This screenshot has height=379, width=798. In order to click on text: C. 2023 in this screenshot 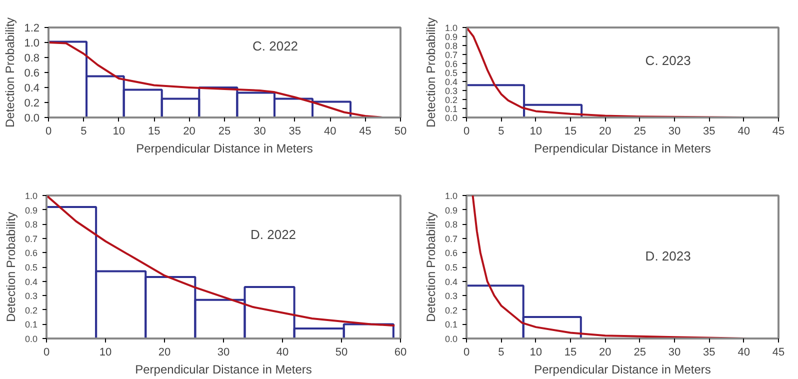, I will do `click(668, 60)`.